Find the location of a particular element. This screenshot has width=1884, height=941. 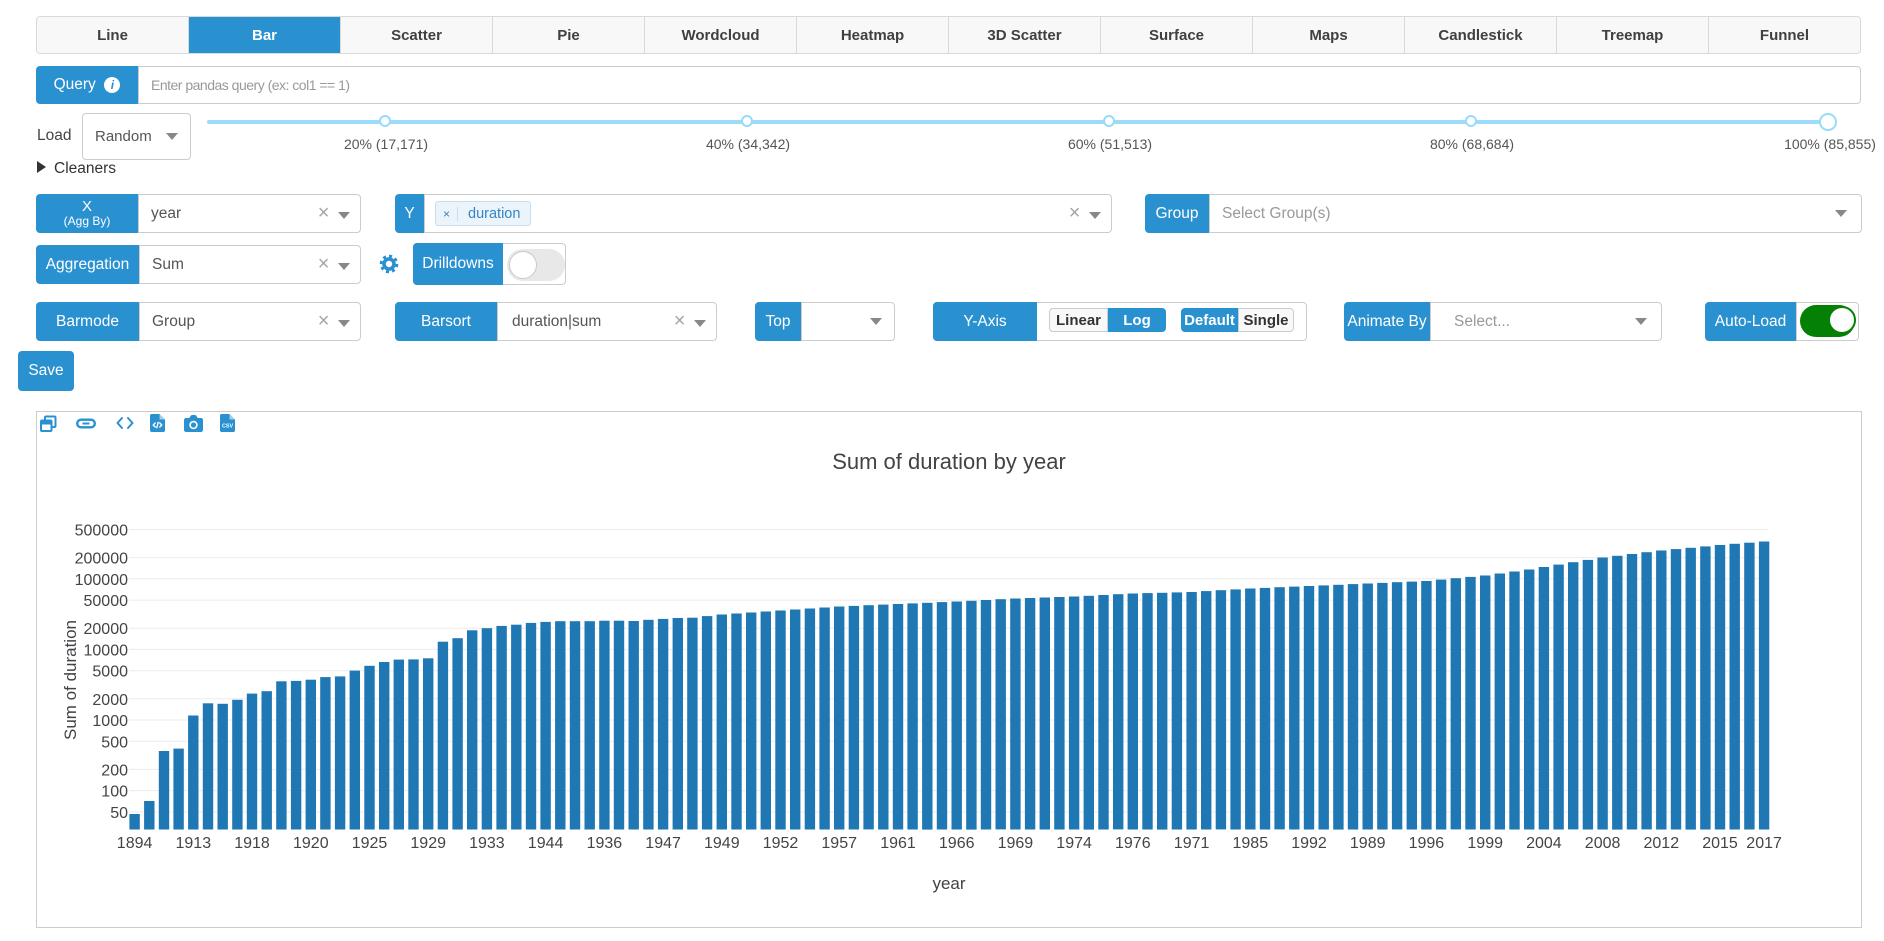

svg-text: 1925 is located at coordinates (370, 843).